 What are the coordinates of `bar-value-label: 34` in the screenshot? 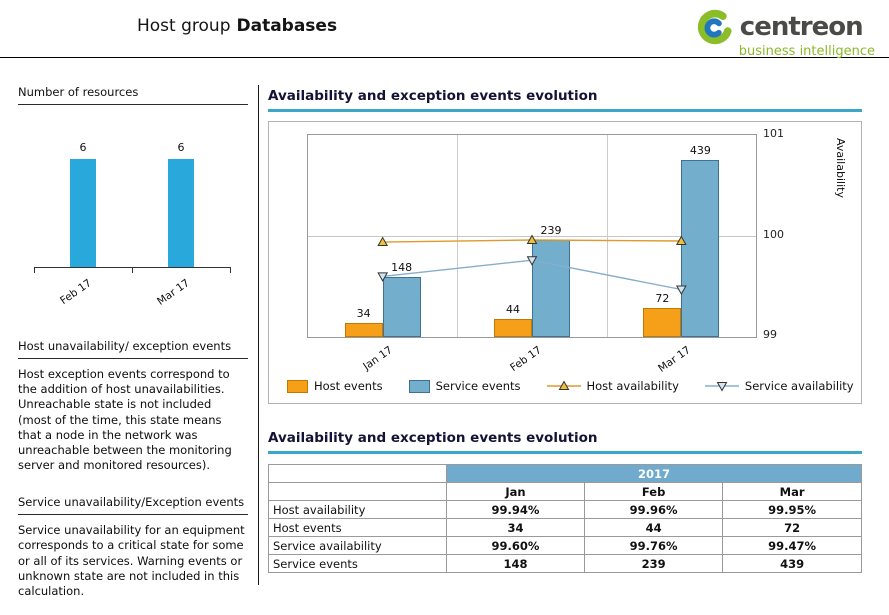 It's located at (363, 313).